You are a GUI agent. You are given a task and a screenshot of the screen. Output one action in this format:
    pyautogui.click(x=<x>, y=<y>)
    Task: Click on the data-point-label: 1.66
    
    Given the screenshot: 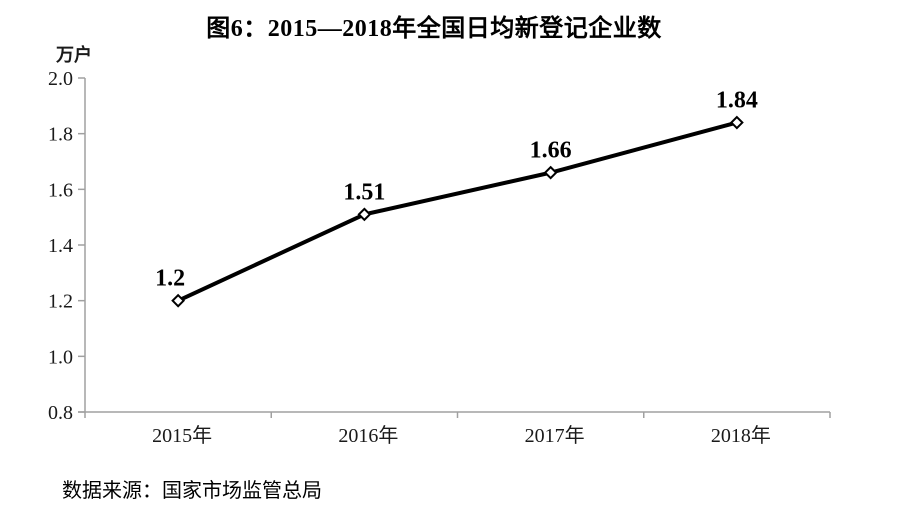 What is the action you would take?
    pyautogui.click(x=551, y=151)
    